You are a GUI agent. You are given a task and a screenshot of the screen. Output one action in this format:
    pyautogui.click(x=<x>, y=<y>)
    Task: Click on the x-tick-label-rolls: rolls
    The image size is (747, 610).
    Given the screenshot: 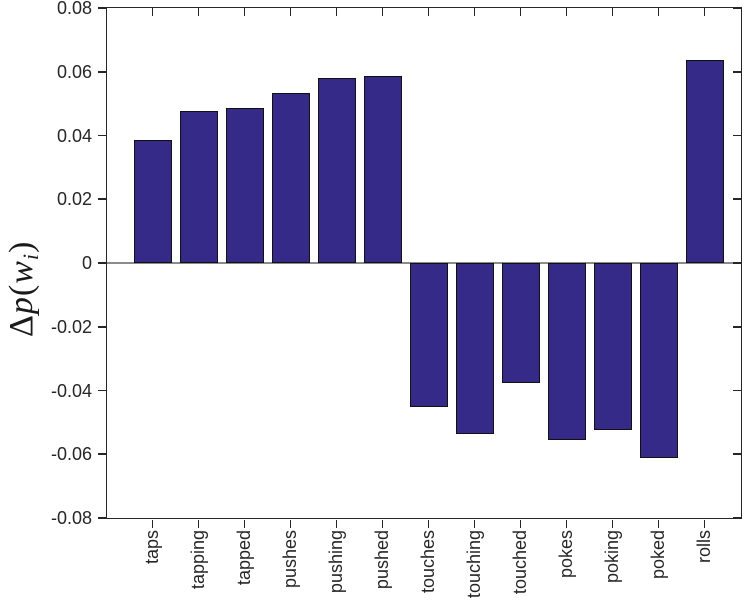 What is the action you would take?
    pyautogui.click(x=703, y=547)
    